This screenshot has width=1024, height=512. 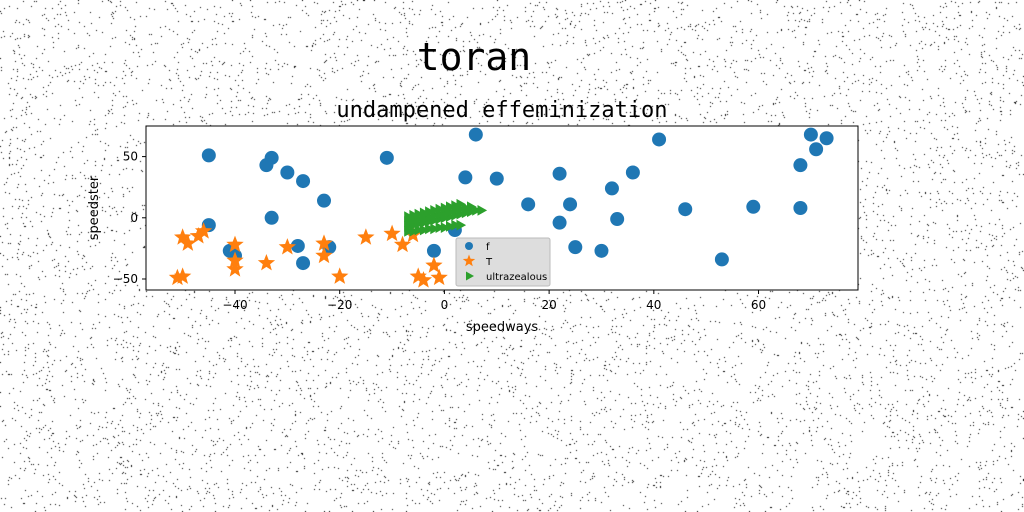 What do you see at coordinates (501, 110) in the screenshot?
I see `axes-title: undampened effeminization` at bounding box center [501, 110].